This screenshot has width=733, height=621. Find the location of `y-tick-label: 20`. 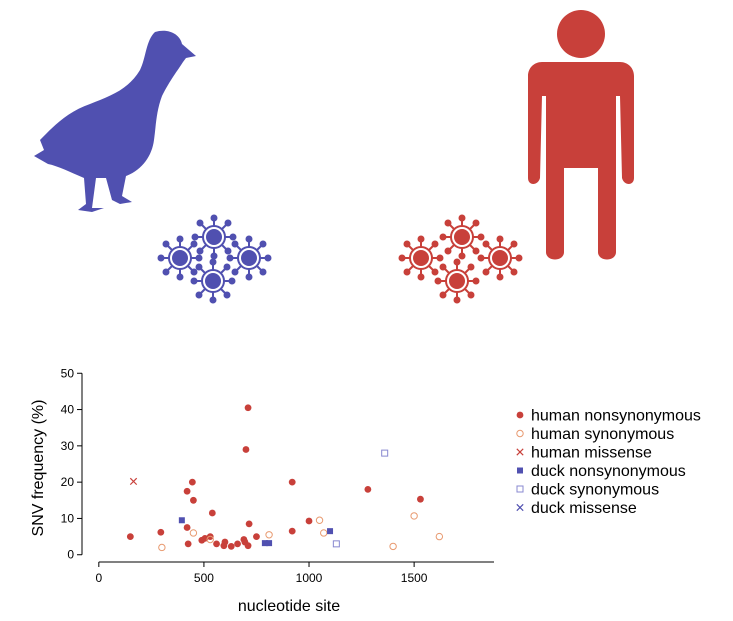

y-tick-label: 20 is located at coordinates (68, 482).